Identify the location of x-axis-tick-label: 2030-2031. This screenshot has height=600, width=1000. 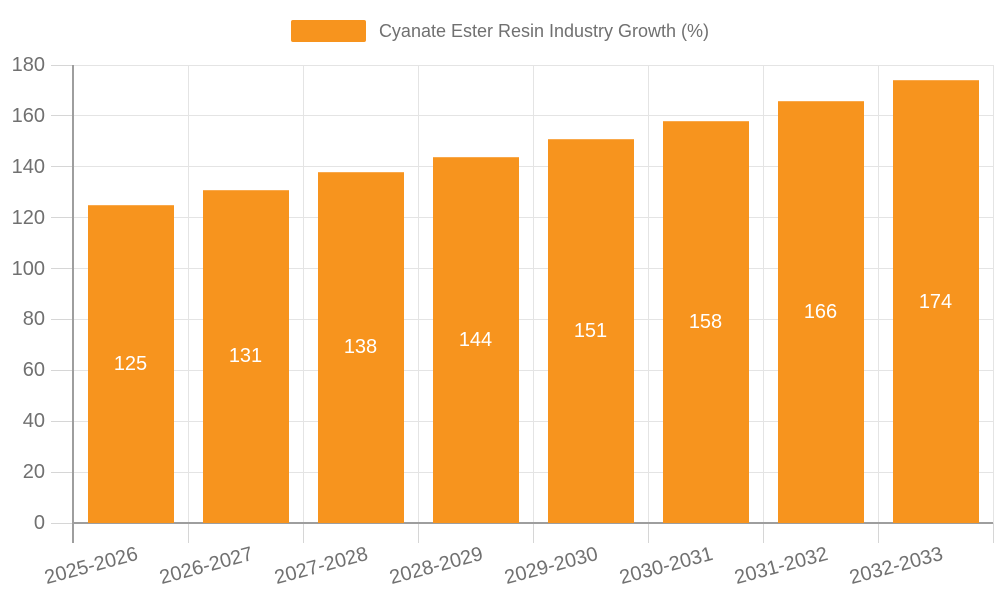
(666, 566).